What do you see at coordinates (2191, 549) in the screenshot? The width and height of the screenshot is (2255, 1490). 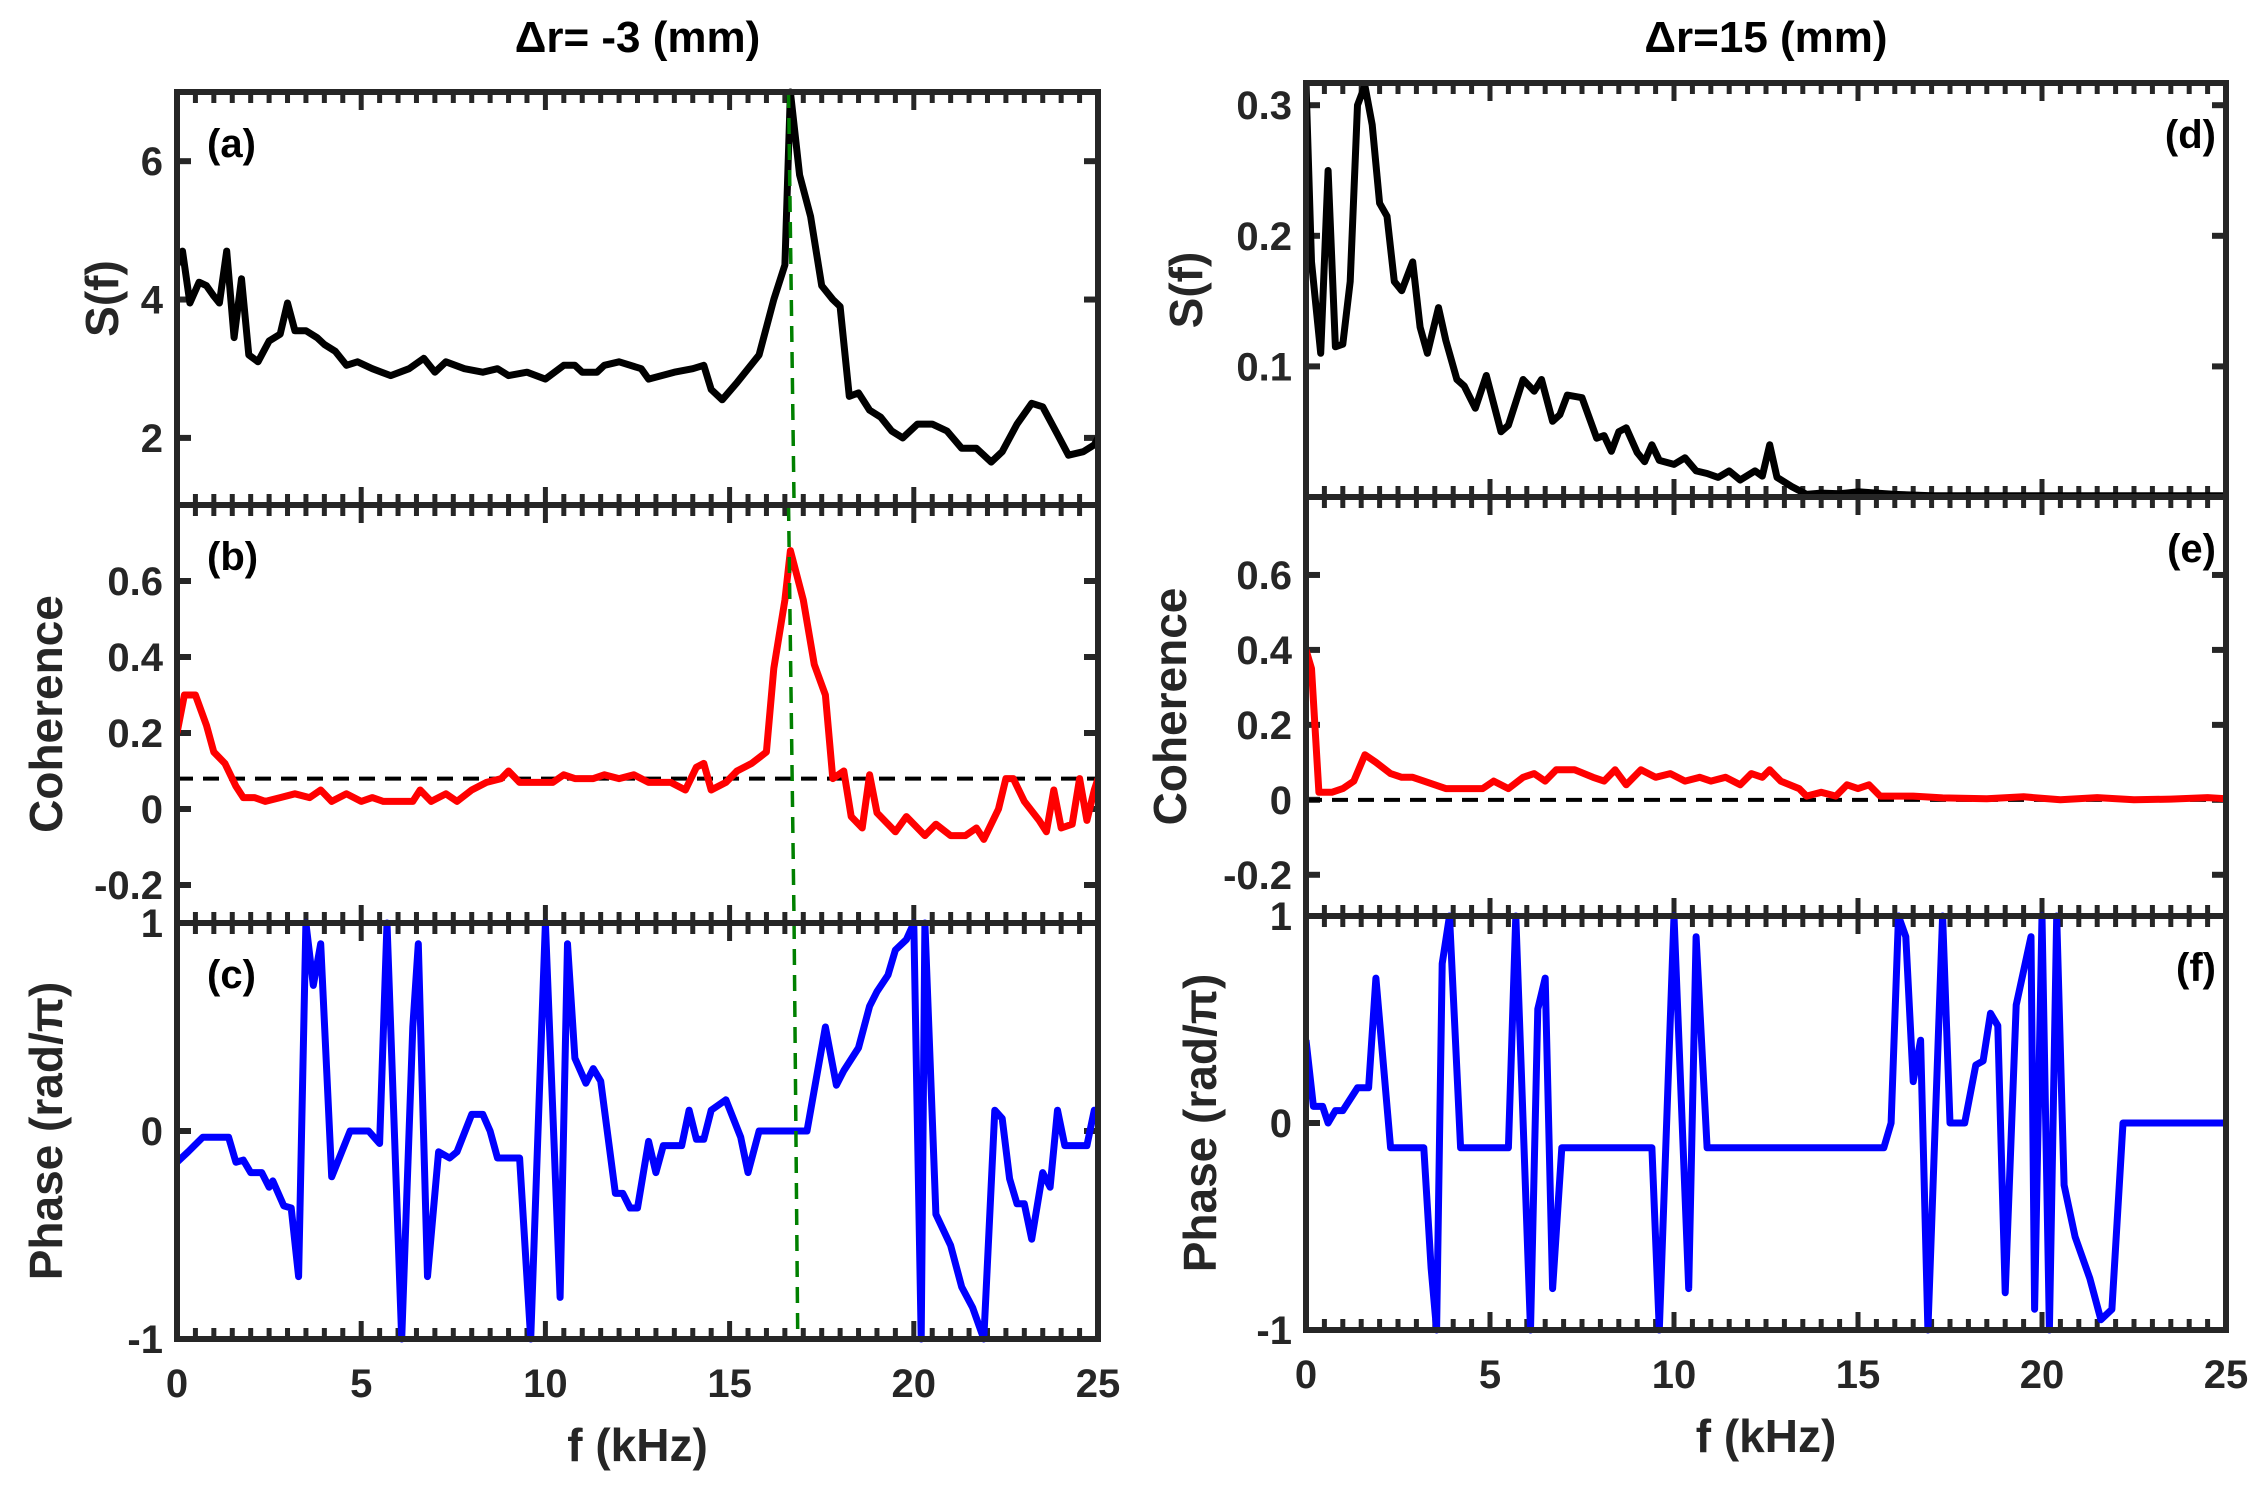 I see `panel-label: (e)` at bounding box center [2191, 549].